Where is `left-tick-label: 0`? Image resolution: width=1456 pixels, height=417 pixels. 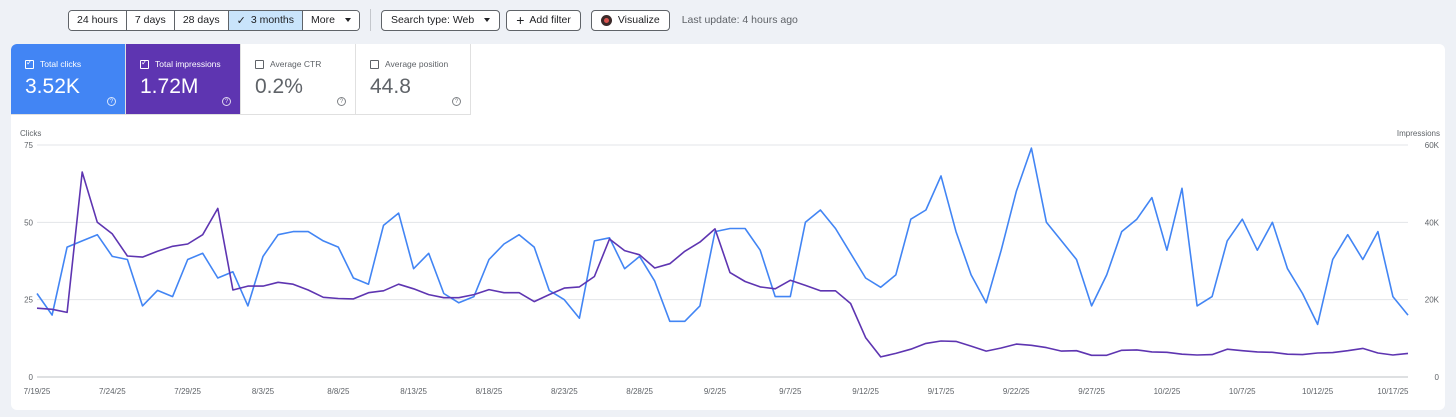 left-tick-label: 0 is located at coordinates (31, 377).